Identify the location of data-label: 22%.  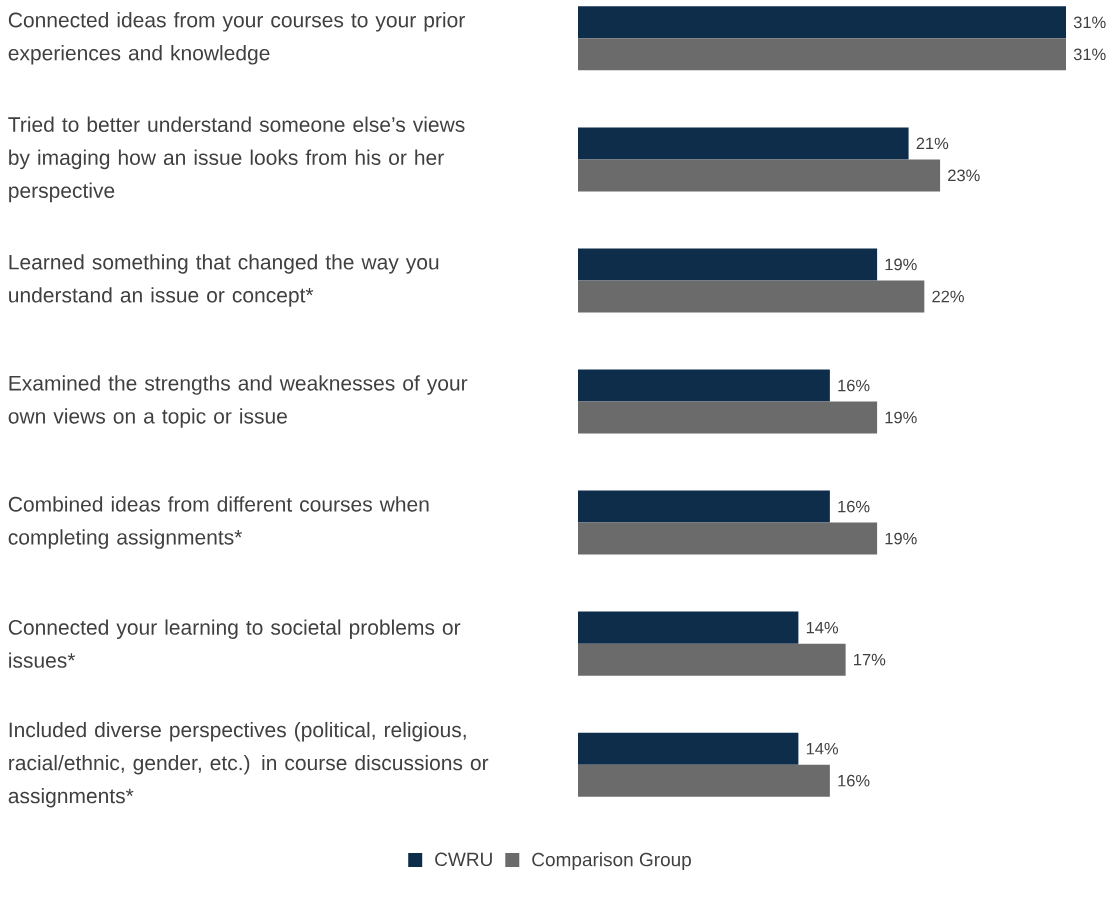
(948, 296).